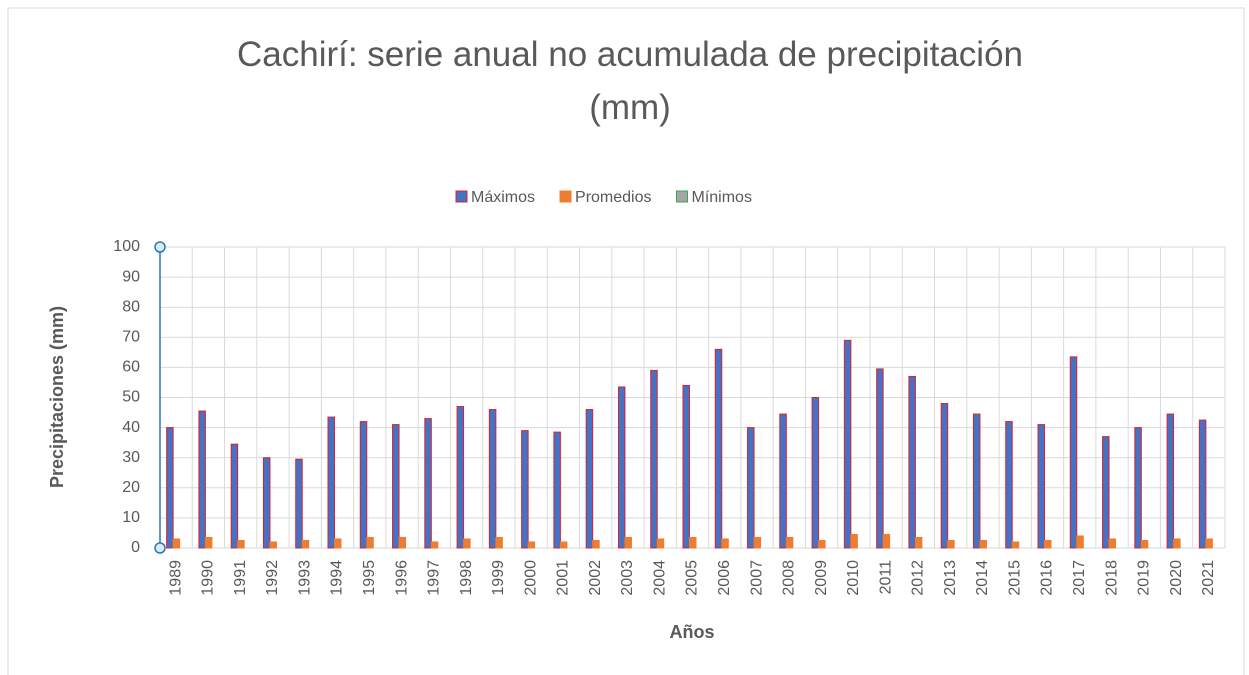 The image size is (1249, 675). I want to click on y-axis-label: Precipitaciones (mm), so click(57, 397).